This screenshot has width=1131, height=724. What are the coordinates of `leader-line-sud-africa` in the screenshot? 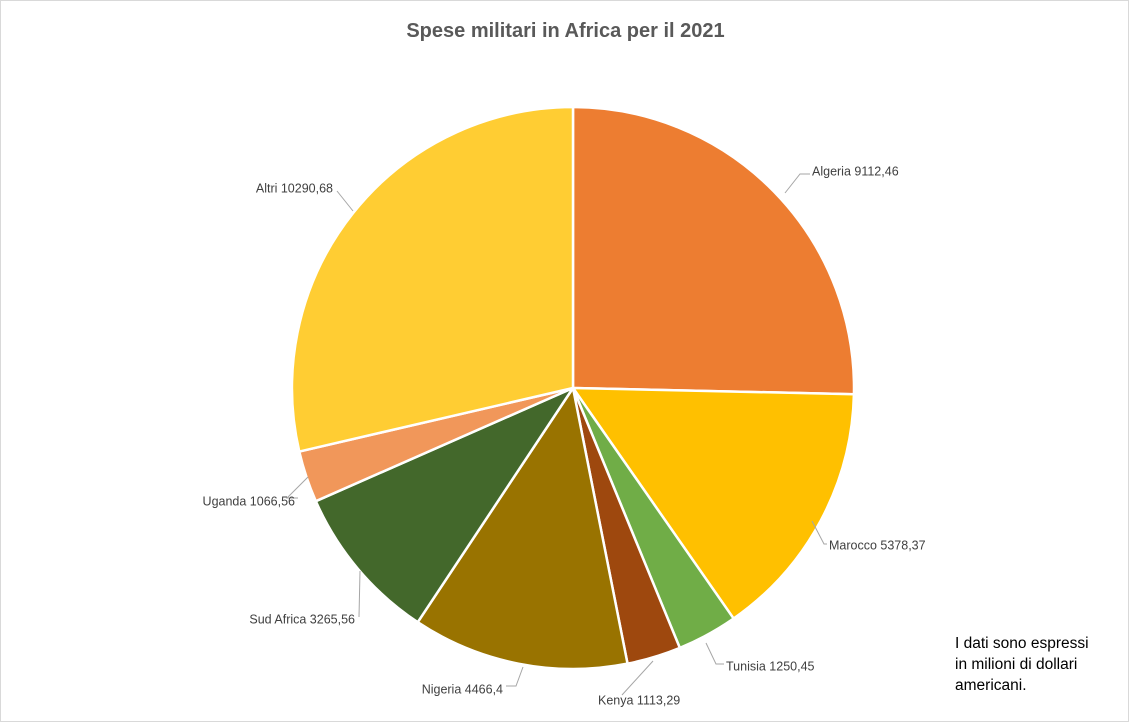 It's located at (359, 594).